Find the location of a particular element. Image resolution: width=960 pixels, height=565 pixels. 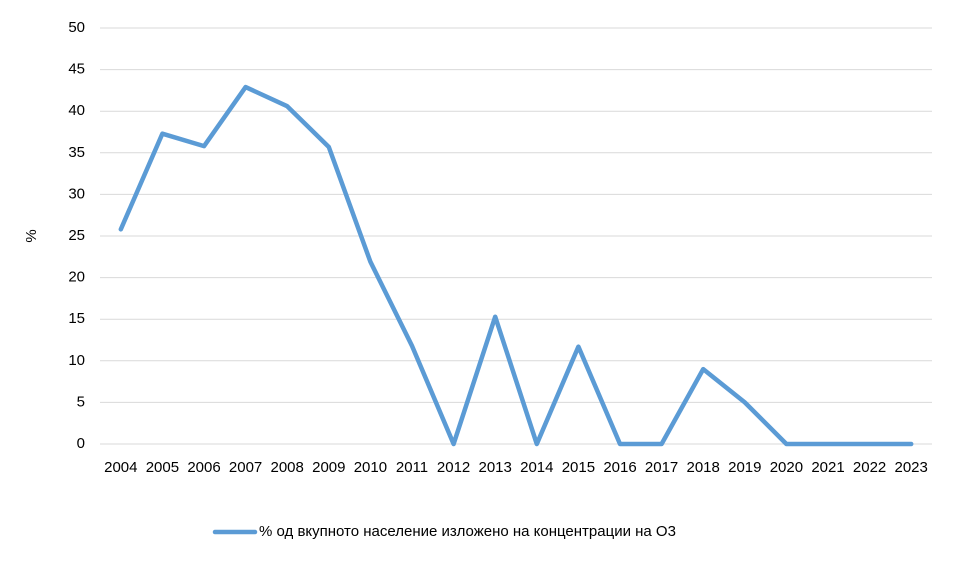

x-tick-label: 2022 is located at coordinates (869, 467).